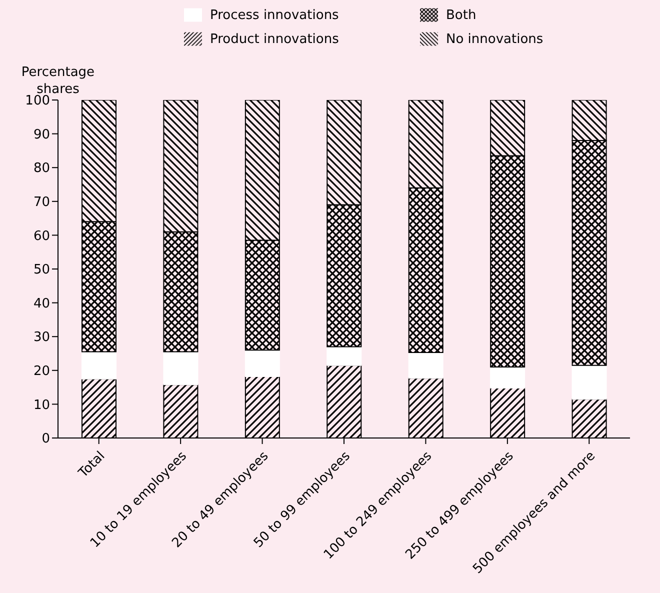 This screenshot has height=593, width=660. What do you see at coordinates (41, 134) in the screenshot?
I see `y-tick-label: 90` at bounding box center [41, 134].